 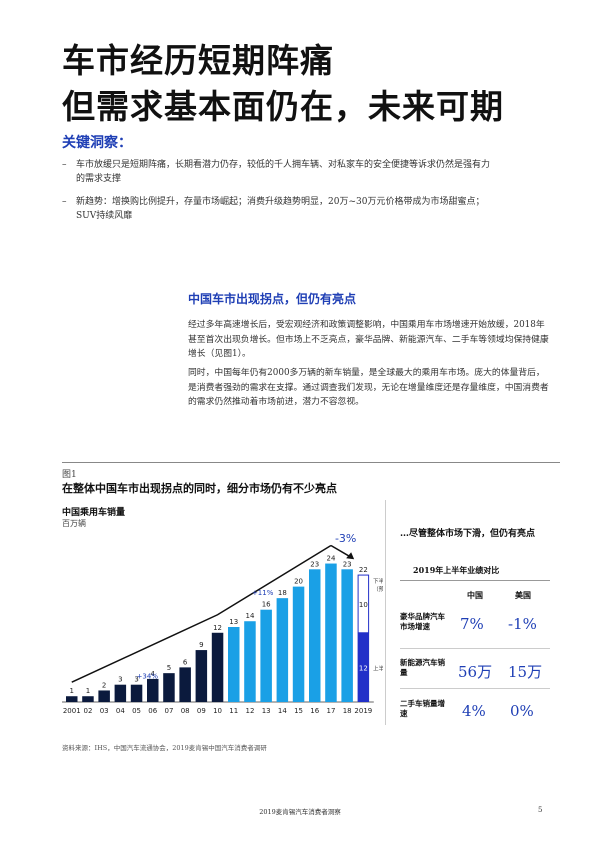 I want to click on growth-annotation: -3%, so click(x=345, y=538).